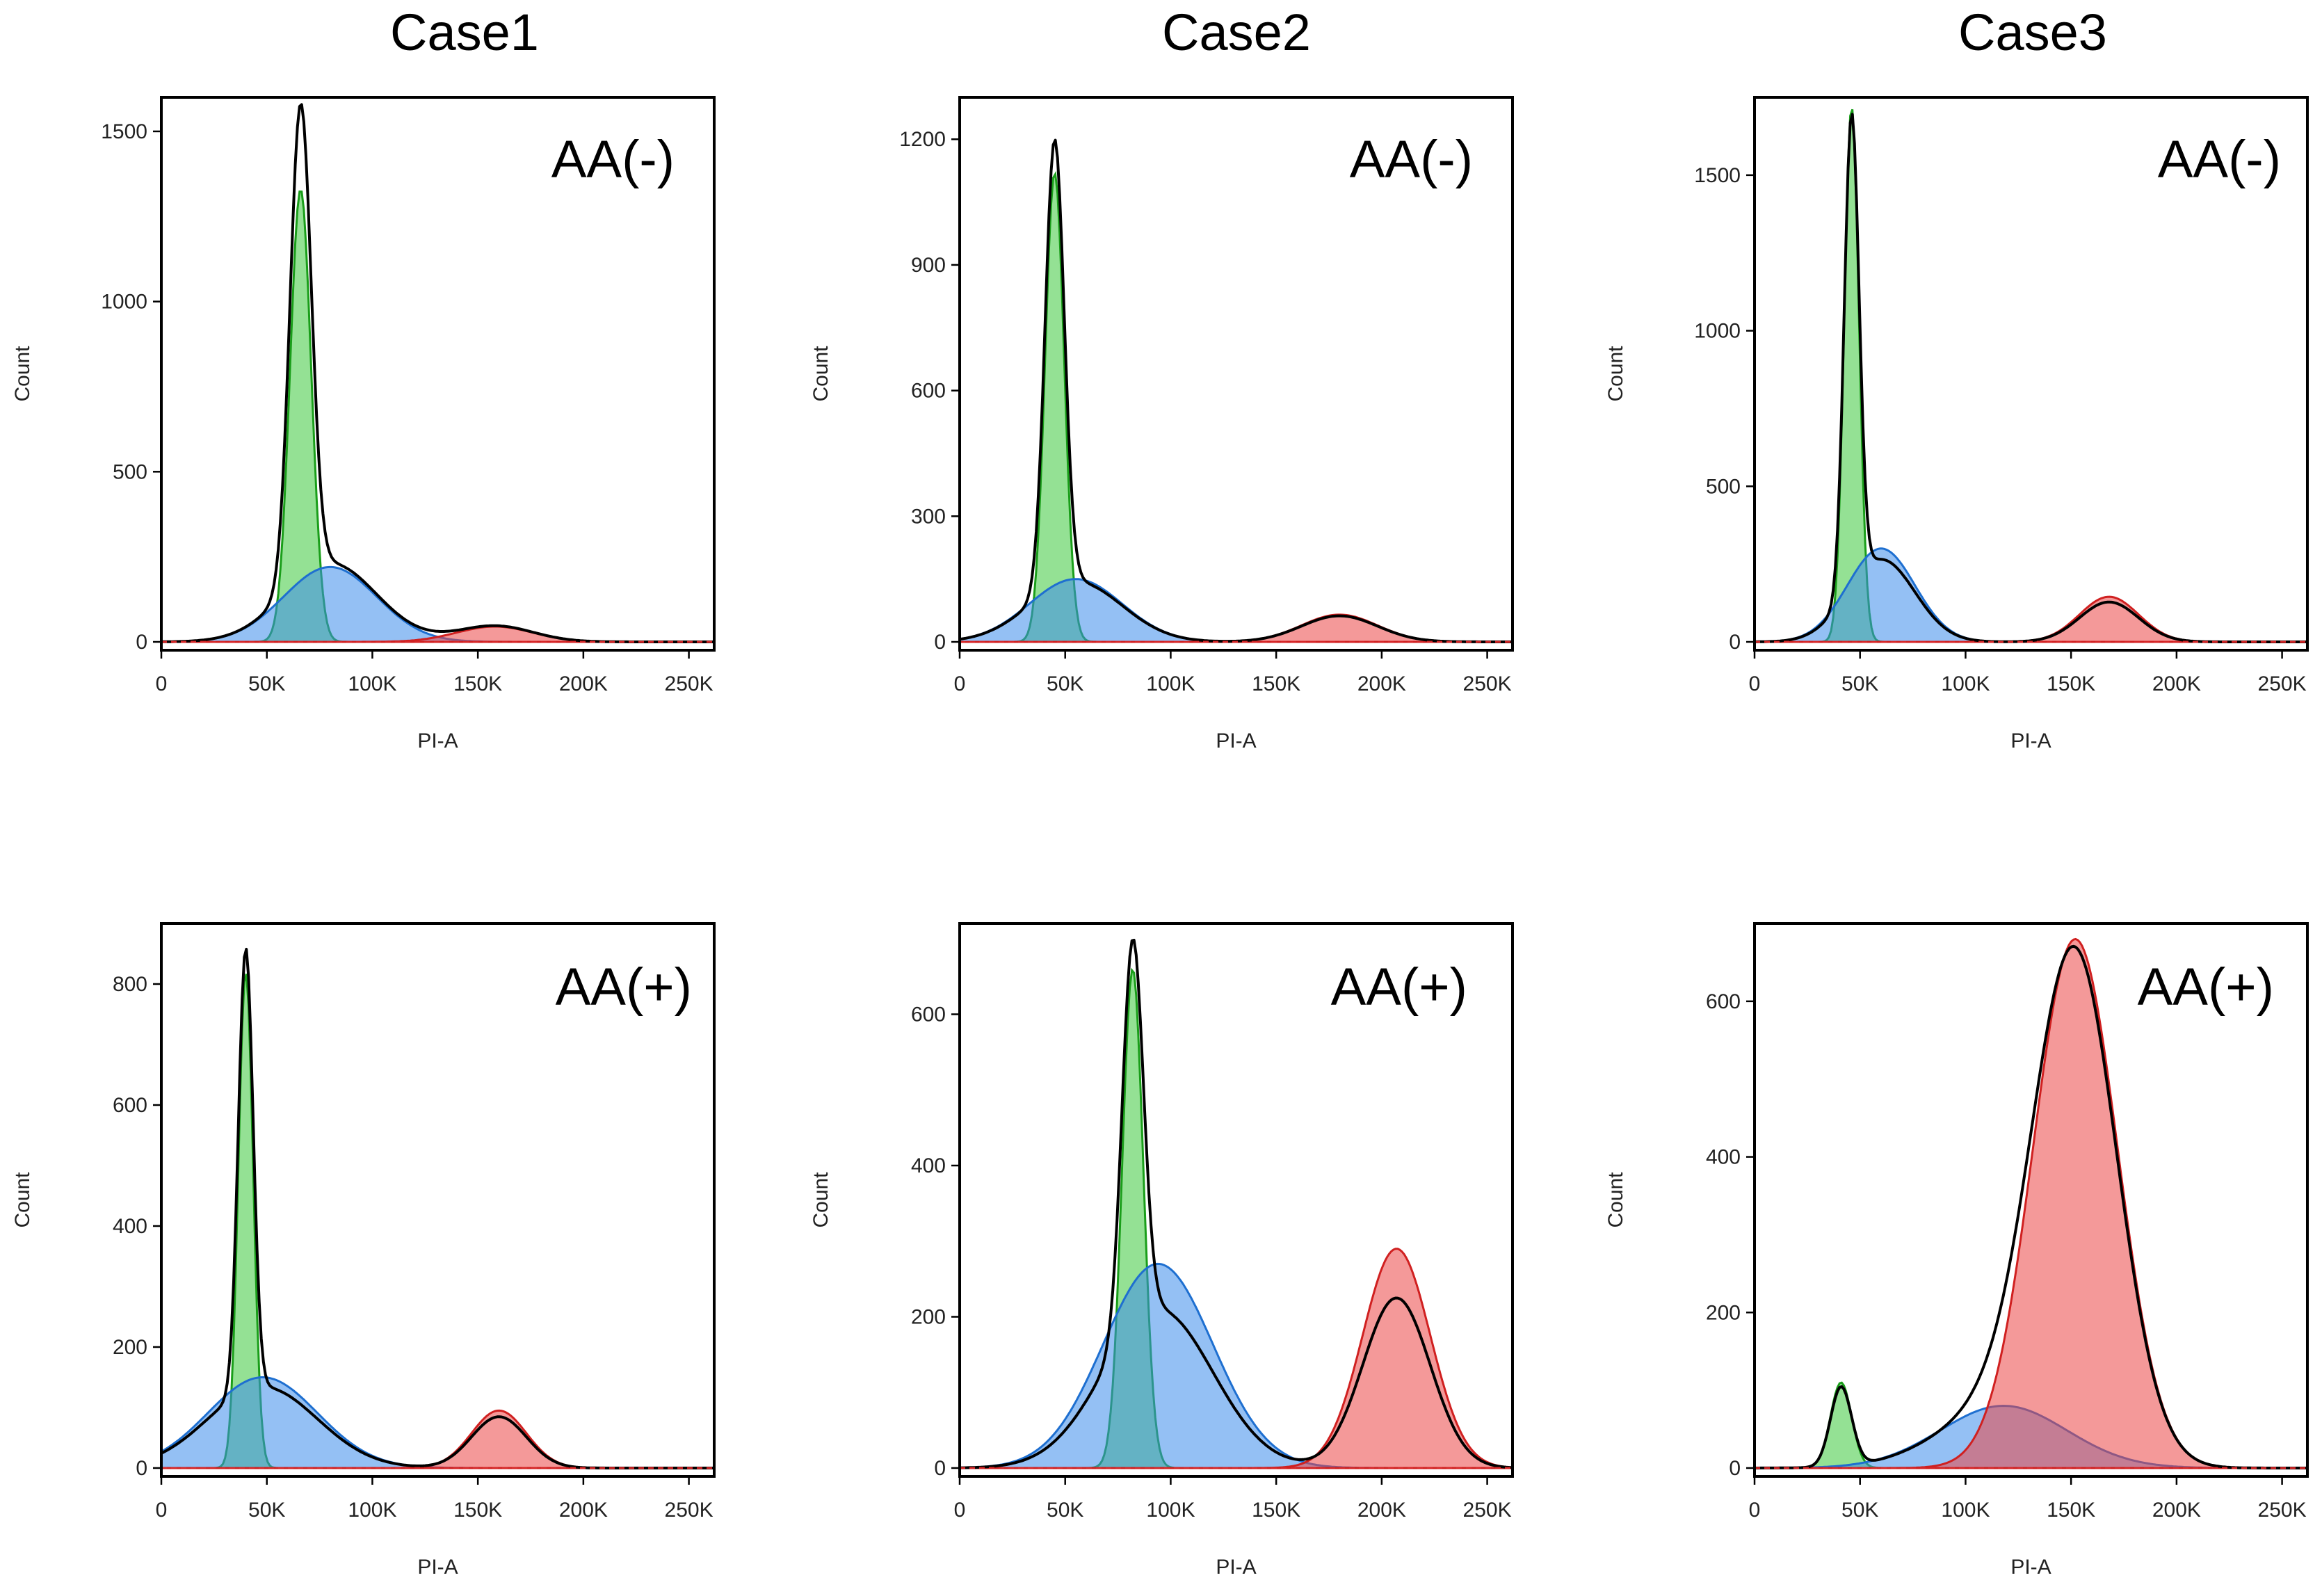 The width and height of the screenshot is (2322, 1596). What do you see at coordinates (130, 984) in the screenshot?
I see `y-tick-label: 800` at bounding box center [130, 984].